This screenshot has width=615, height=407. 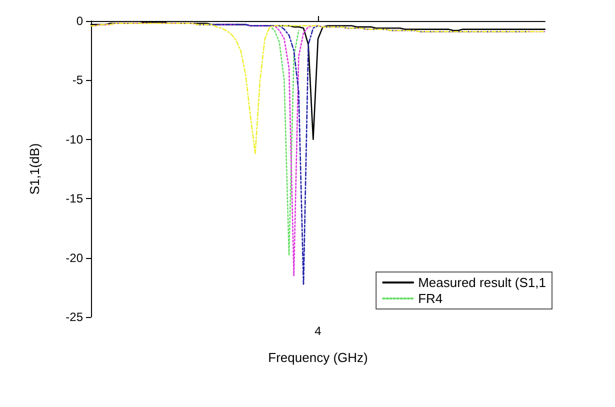 What do you see at coordinates (75, 199) in the screenshot?
I see `y-tick-label: -15` at bounding box center [75, 199].